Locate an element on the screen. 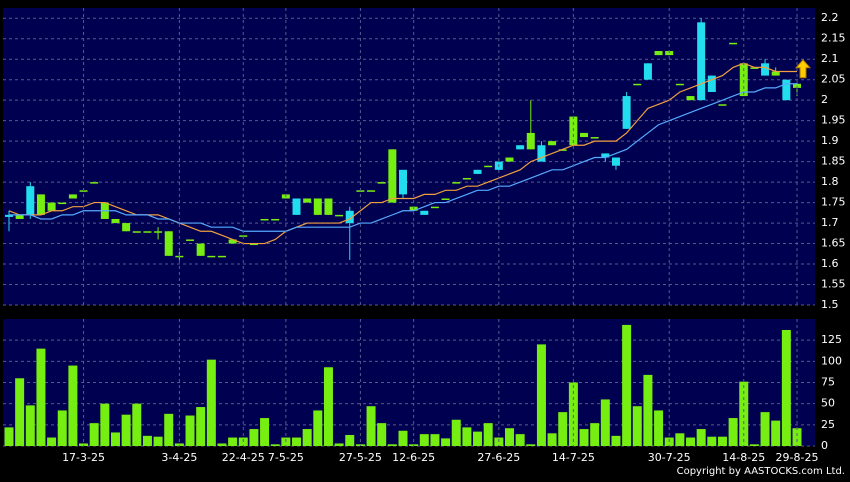 The width and height of the screenshot is (850, 482). arrow-icon is located at coordinates (803, 69).